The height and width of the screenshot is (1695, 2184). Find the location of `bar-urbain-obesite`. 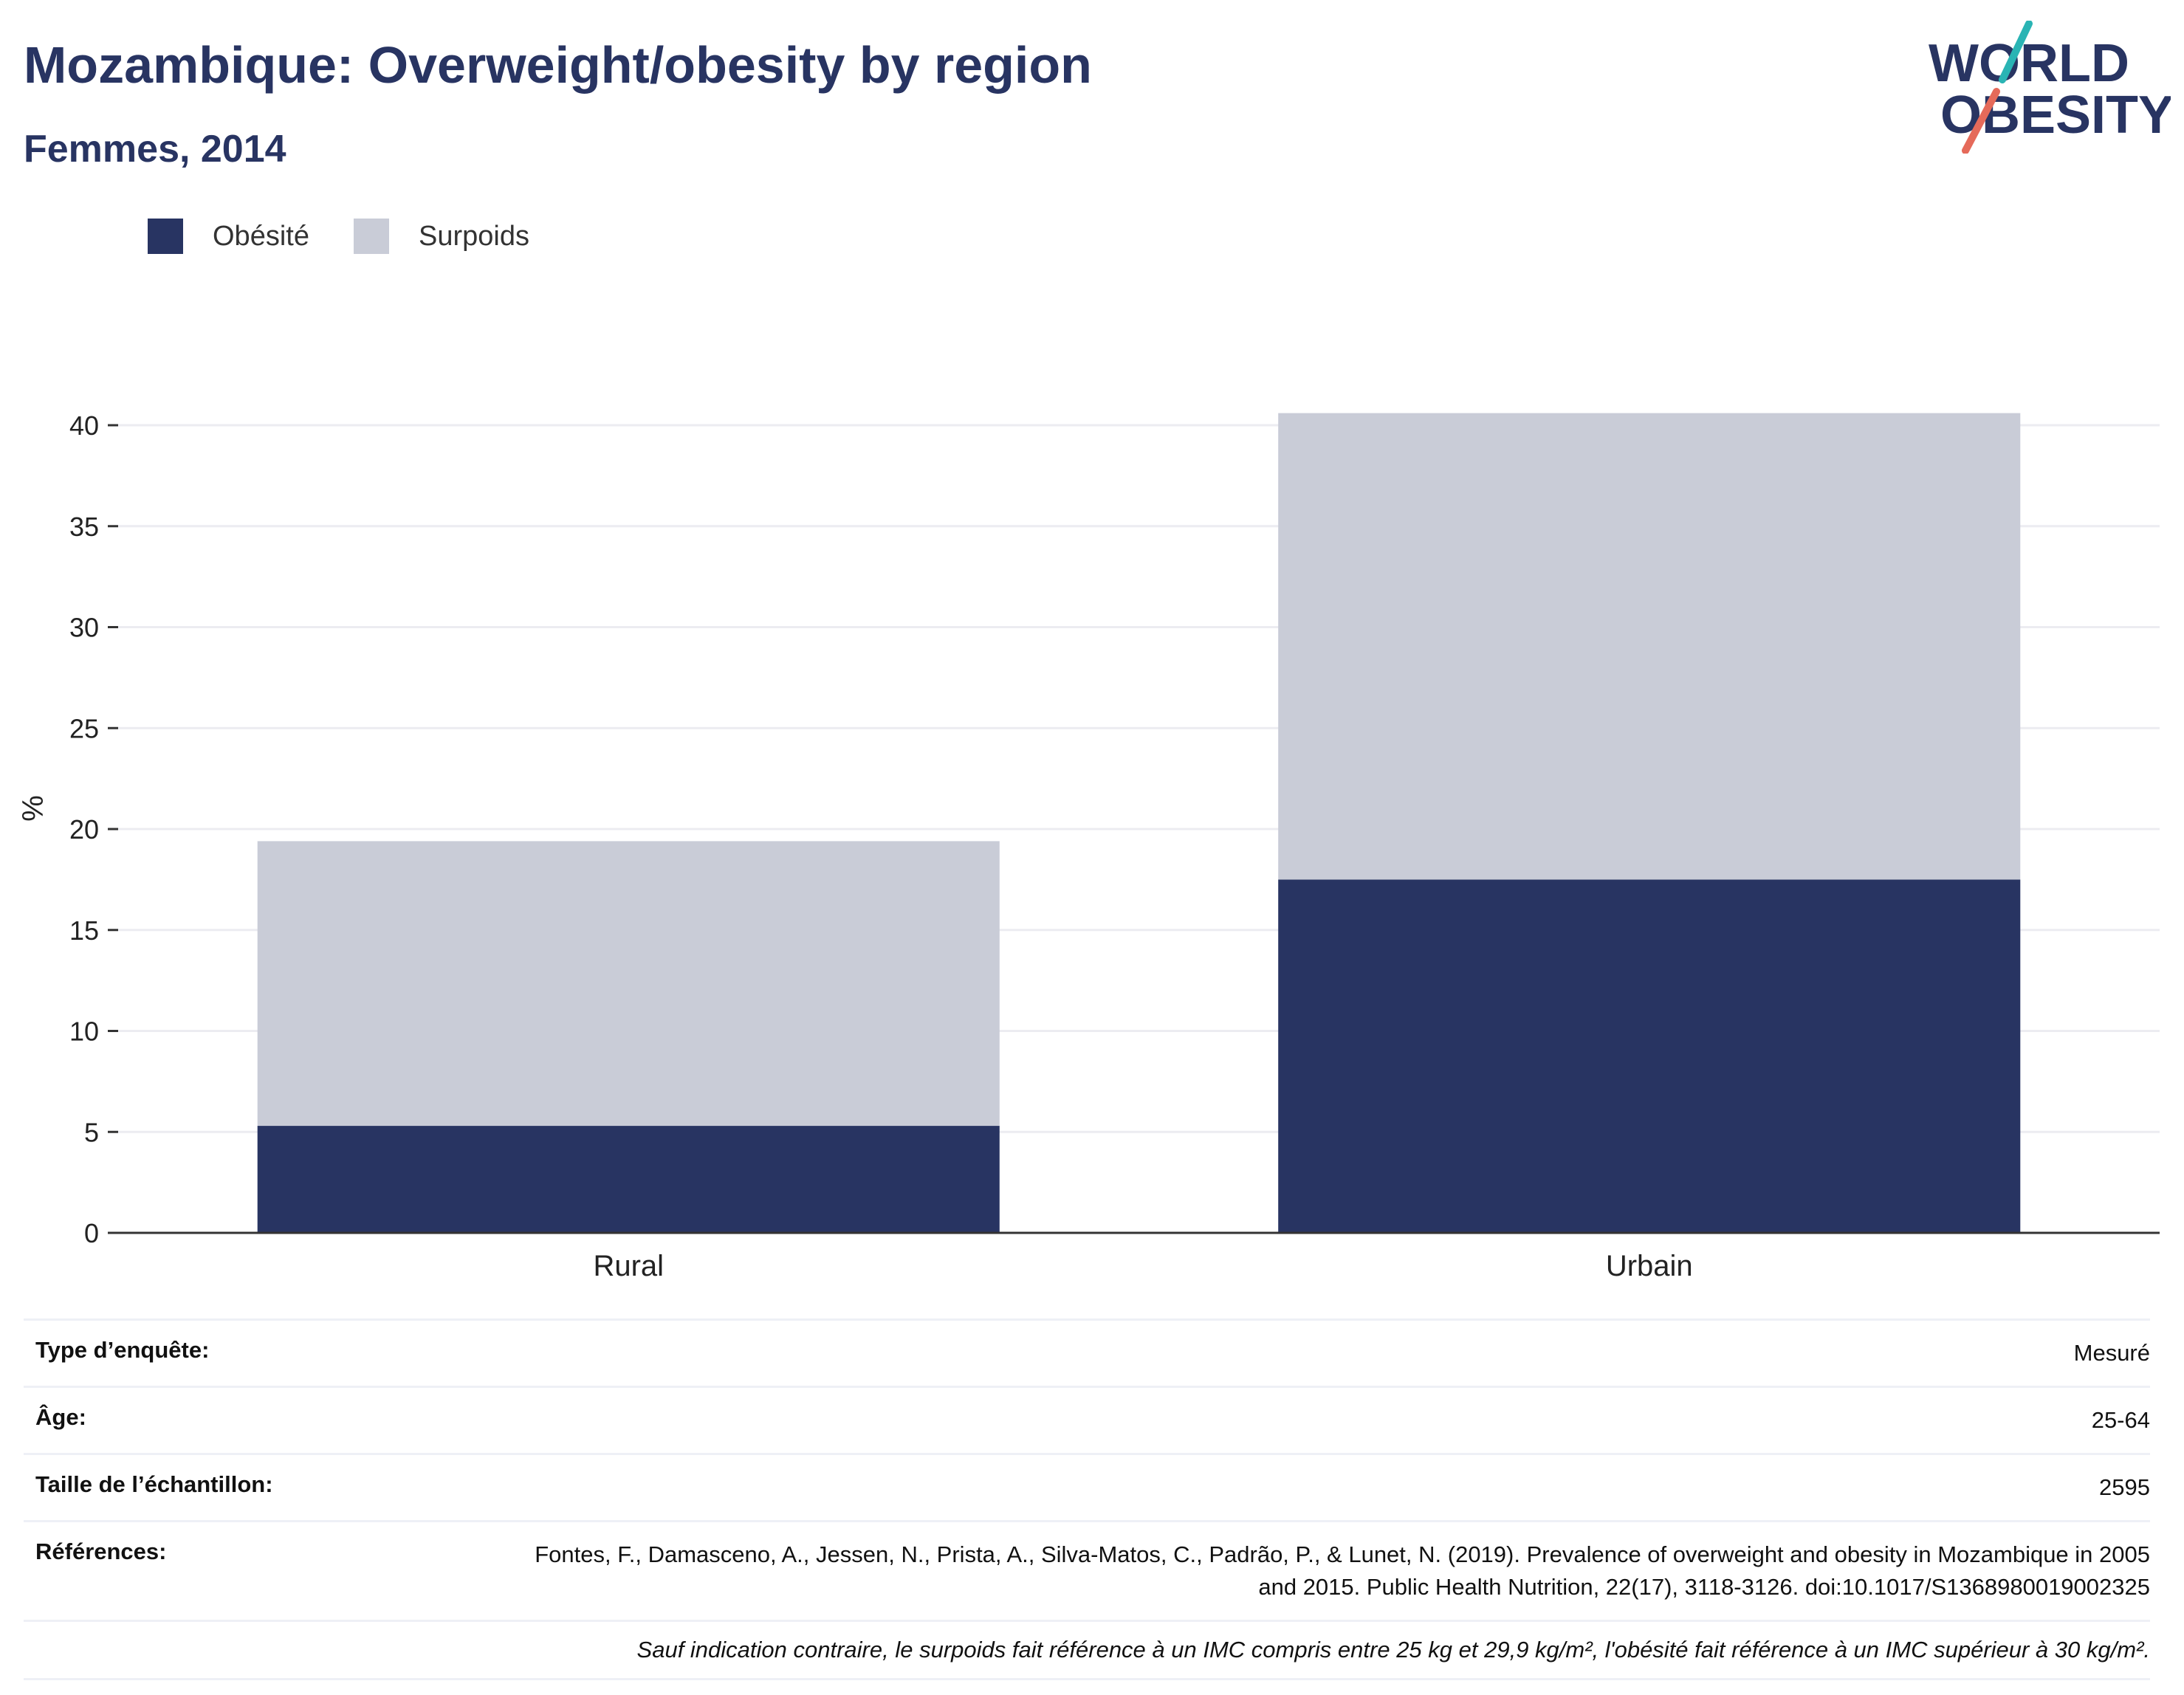

bar-urbain-obesite is located at coordinates (1650, 1056).